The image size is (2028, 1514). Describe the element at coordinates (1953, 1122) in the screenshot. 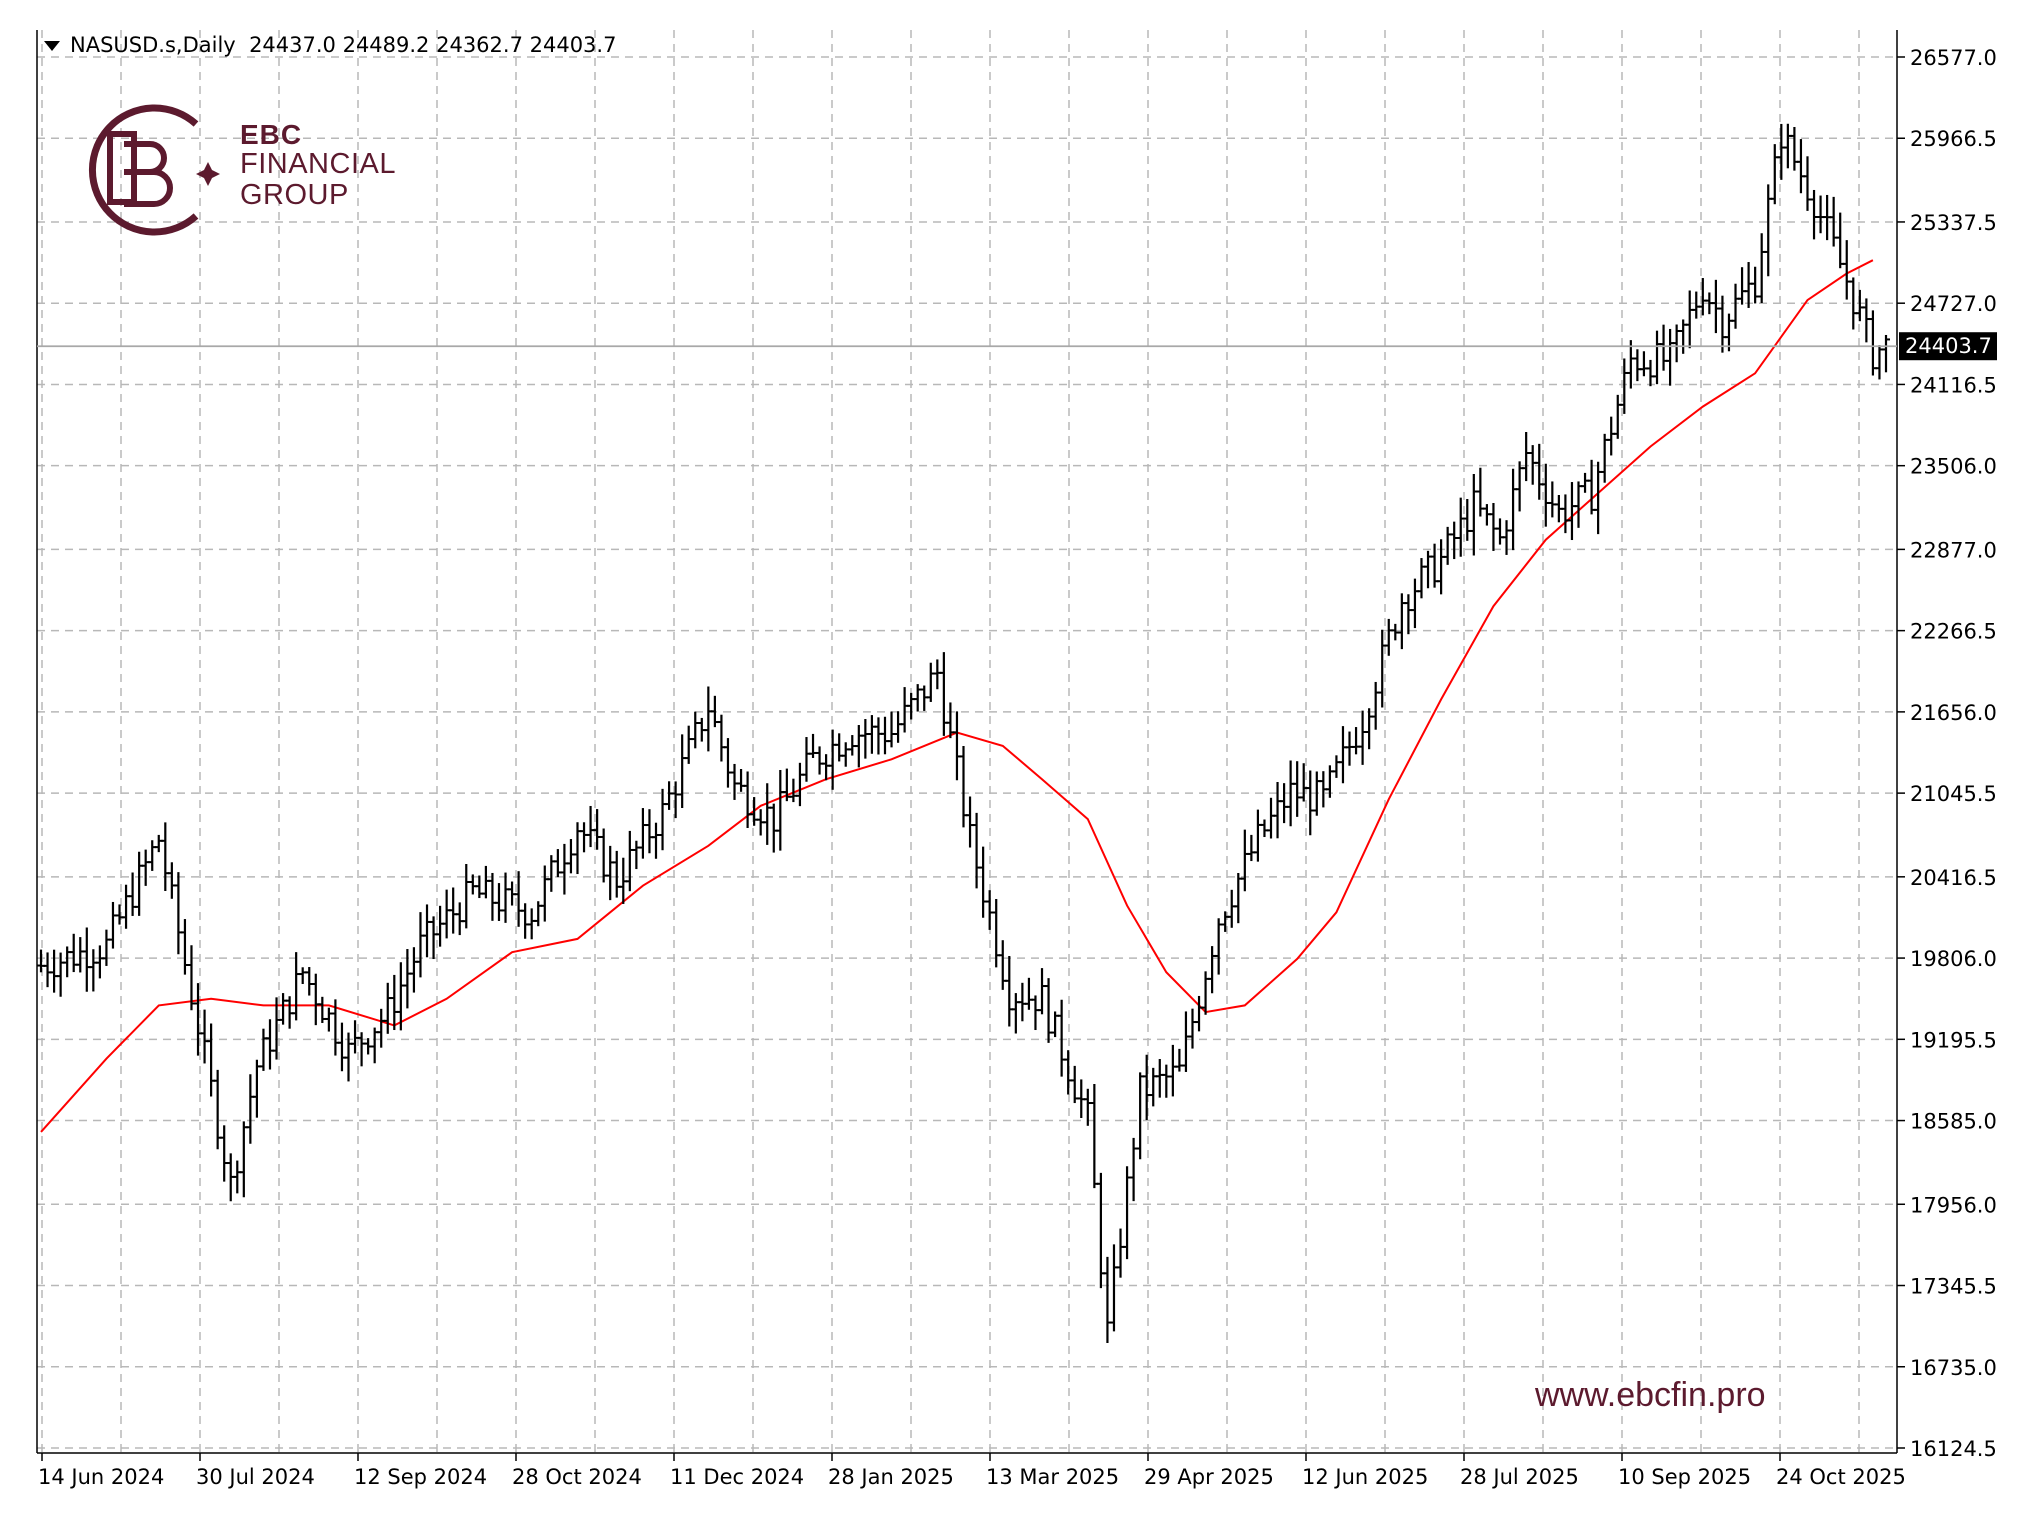

I see `y-tick-label: 18585.0` at that location.